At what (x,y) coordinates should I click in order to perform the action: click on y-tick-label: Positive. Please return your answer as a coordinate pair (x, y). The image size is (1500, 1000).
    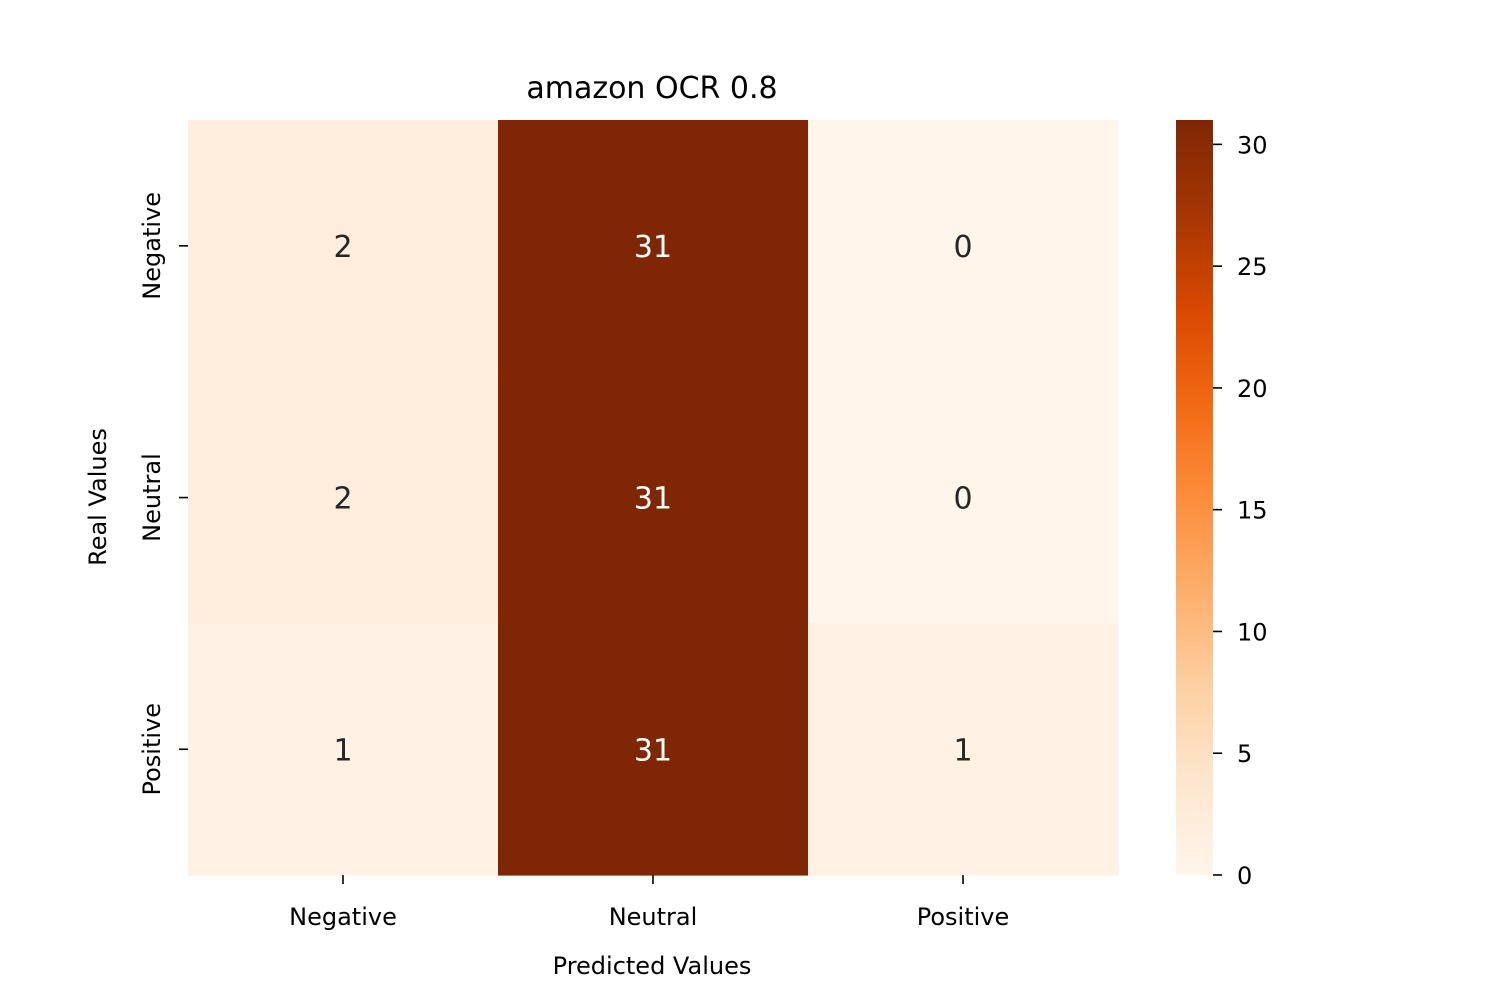
    Looking at the image, I should click on (152, 749).